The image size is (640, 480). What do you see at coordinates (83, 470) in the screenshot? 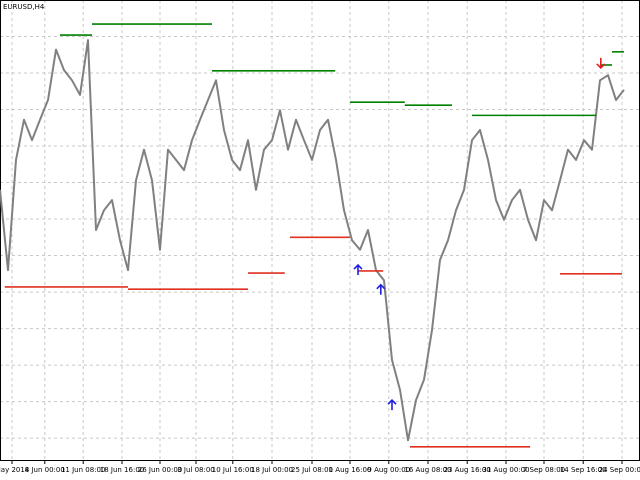
I see `x-tick-label: 11 Jun 08:00` at bounding box center [83, 470].